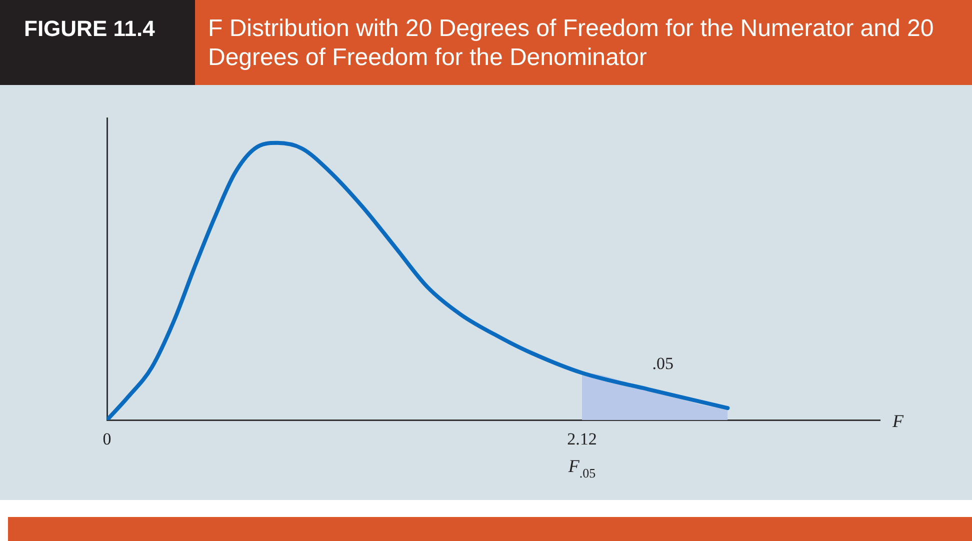 The image size is (972, 541). I want to click on chart-subtitle: F Distribution with 20 Degrees of Freedom for the Numerator and 20 Degrees of Freedom for the Denominator, so click(571, 43).